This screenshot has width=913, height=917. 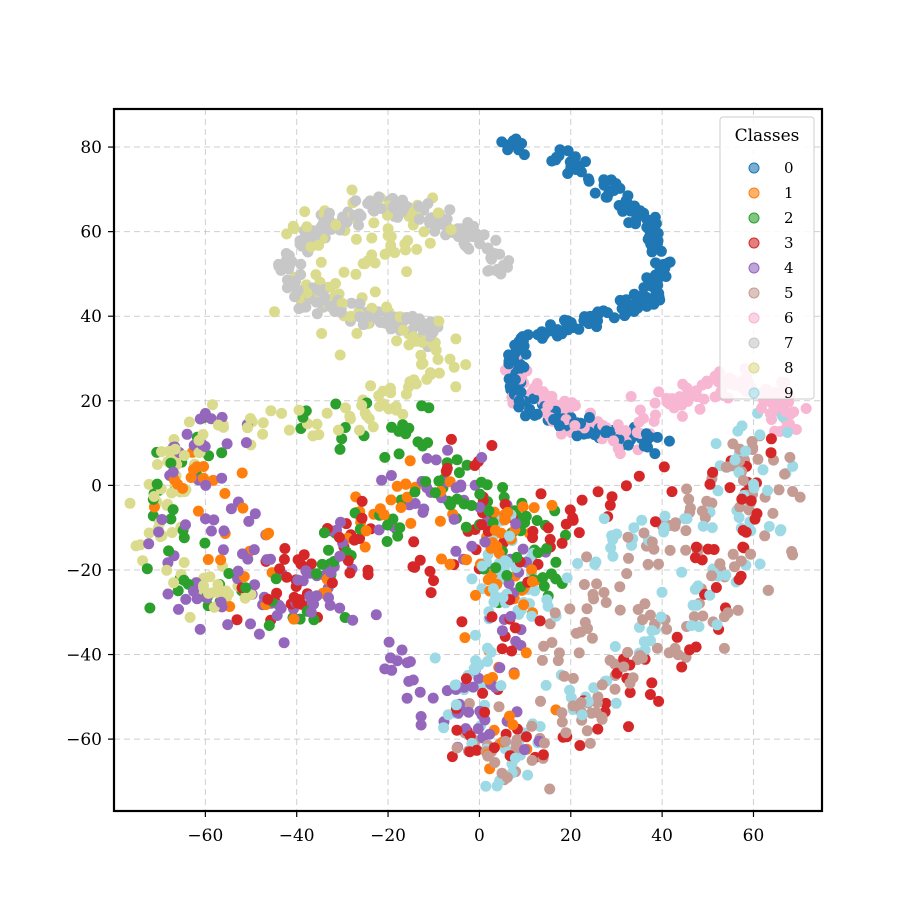 What do you see at coordinates (754, 293) in the screenshot?
I see `legend-marker` at bounding box center [754, 293].